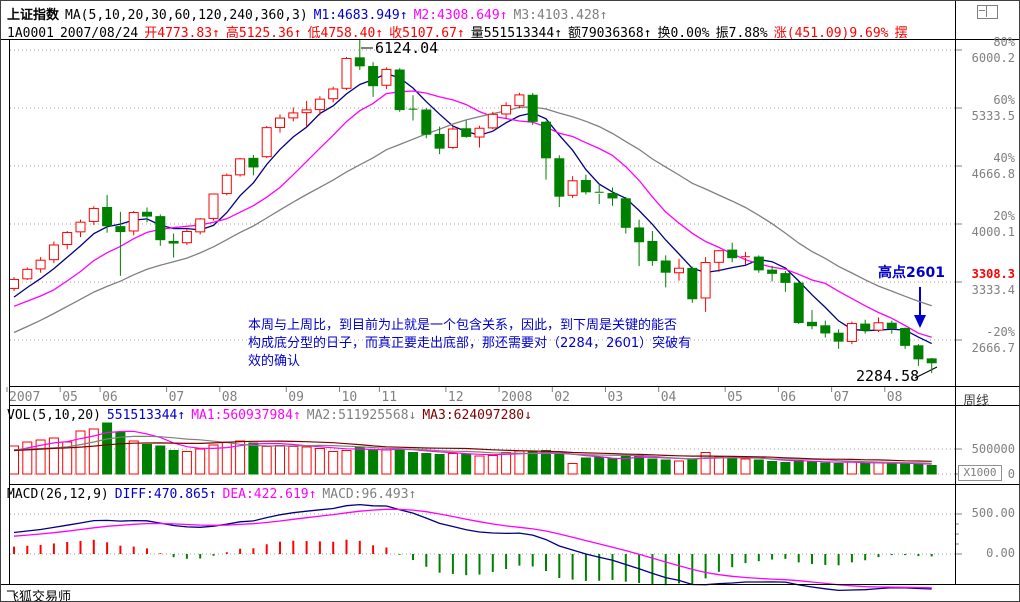  What do you see at coordinates (99, 33) in the screenshot?
I see `info-segment: 2007/08/24` at bounding box center [99, 33].